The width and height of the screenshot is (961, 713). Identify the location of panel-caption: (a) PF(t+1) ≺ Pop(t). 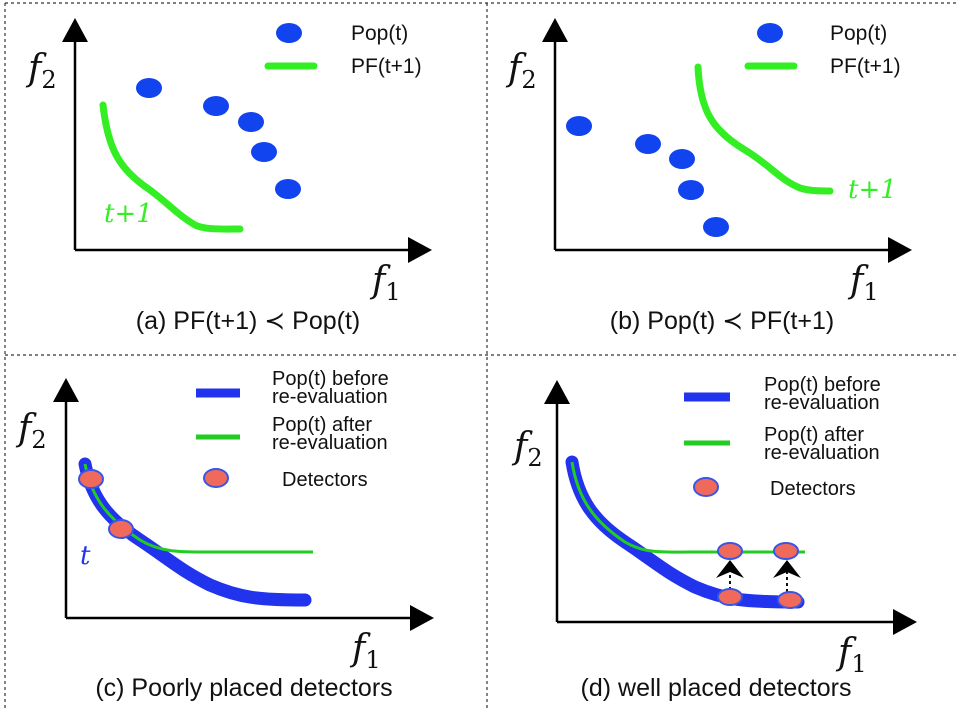
(248, 321).